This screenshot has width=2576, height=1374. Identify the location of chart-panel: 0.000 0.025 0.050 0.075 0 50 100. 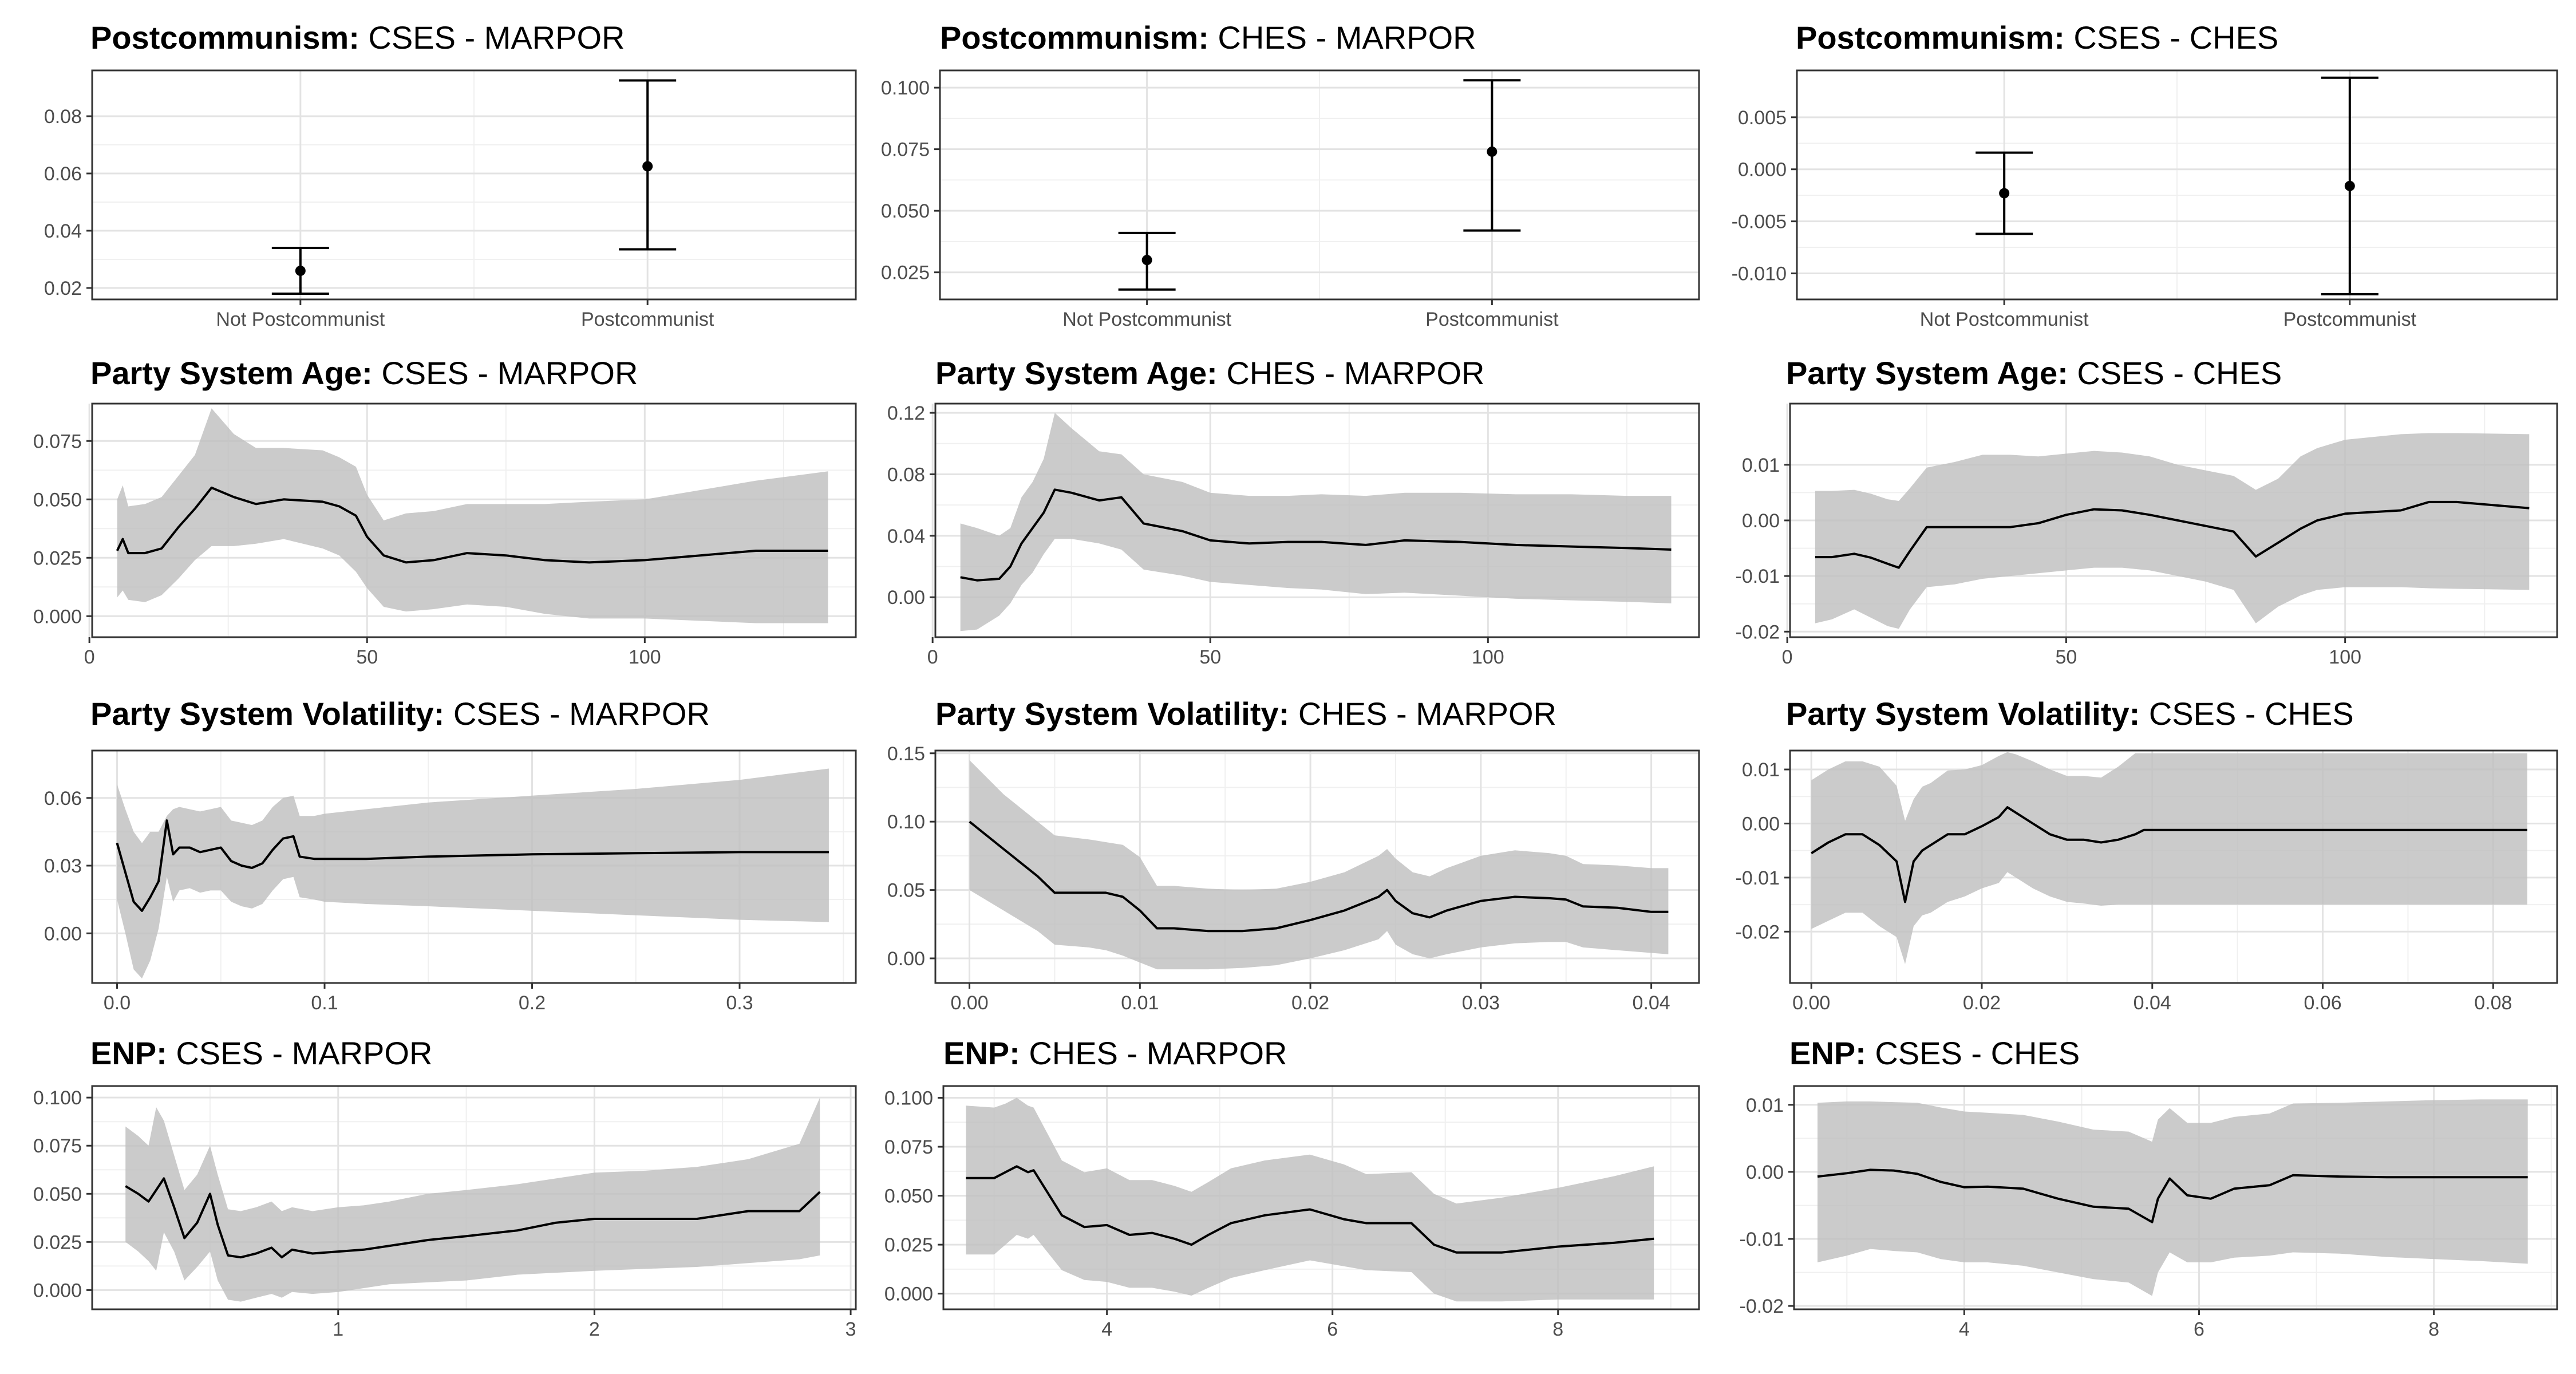
(445, 535).